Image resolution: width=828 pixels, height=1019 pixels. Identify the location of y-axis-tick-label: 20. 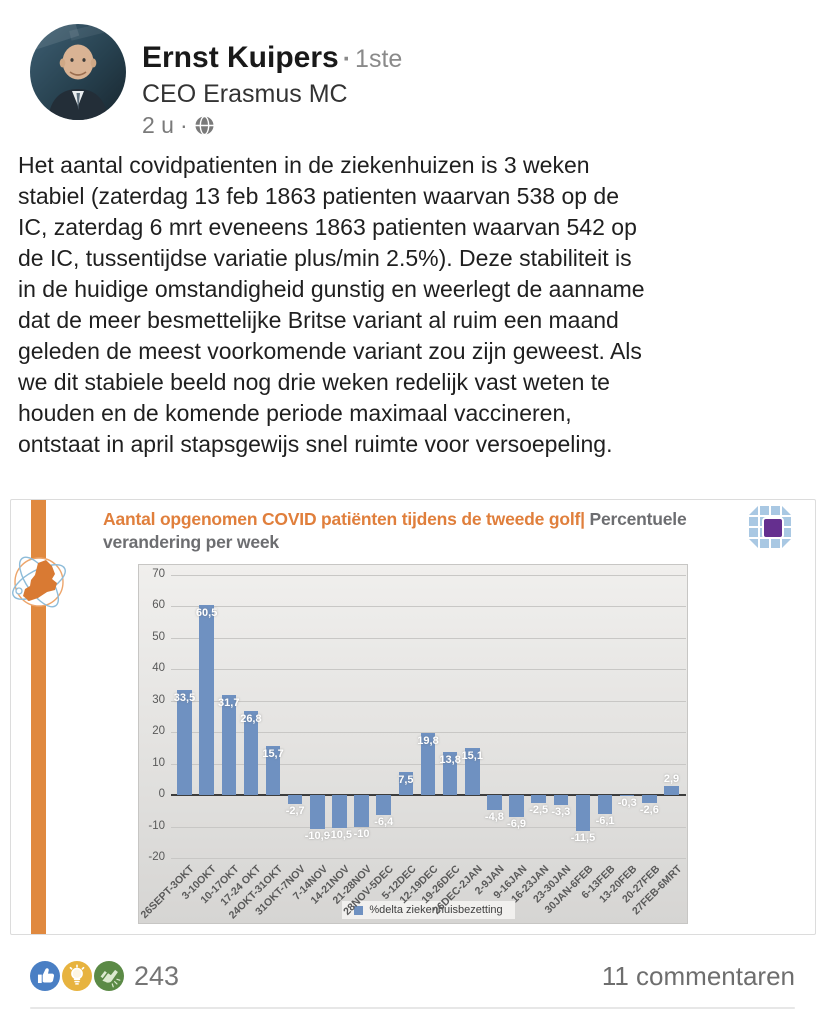
(158, 731).